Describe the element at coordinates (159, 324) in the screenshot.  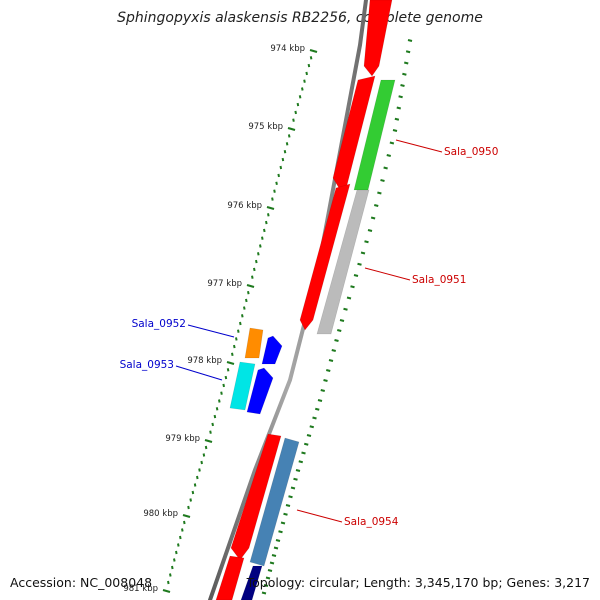
I see `gene-label-sala-0952: Sala_0952` at that location.